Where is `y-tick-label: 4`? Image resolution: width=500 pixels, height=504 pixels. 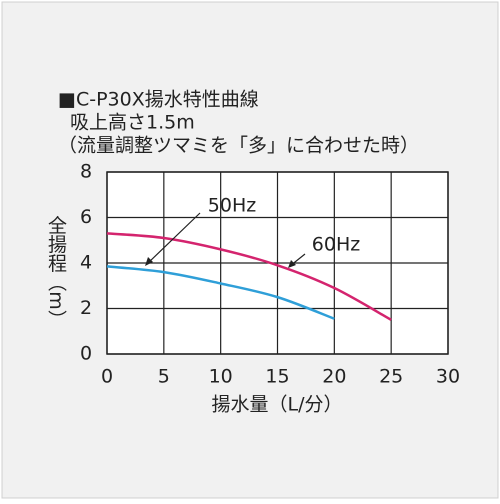
y-tick-label: 4 is located at coordinates (86, 263).